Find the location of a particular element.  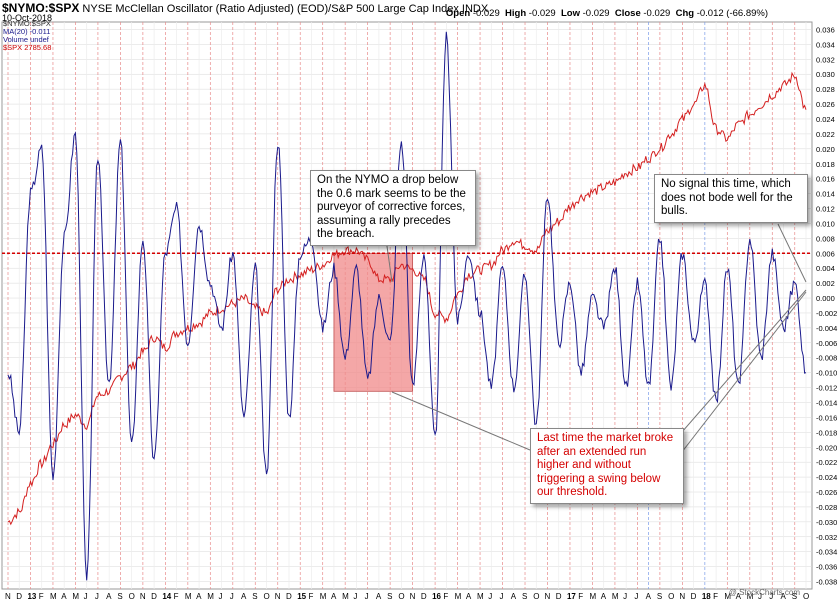

y-tick-label: 0.022 is located at coordinates (825, 134).